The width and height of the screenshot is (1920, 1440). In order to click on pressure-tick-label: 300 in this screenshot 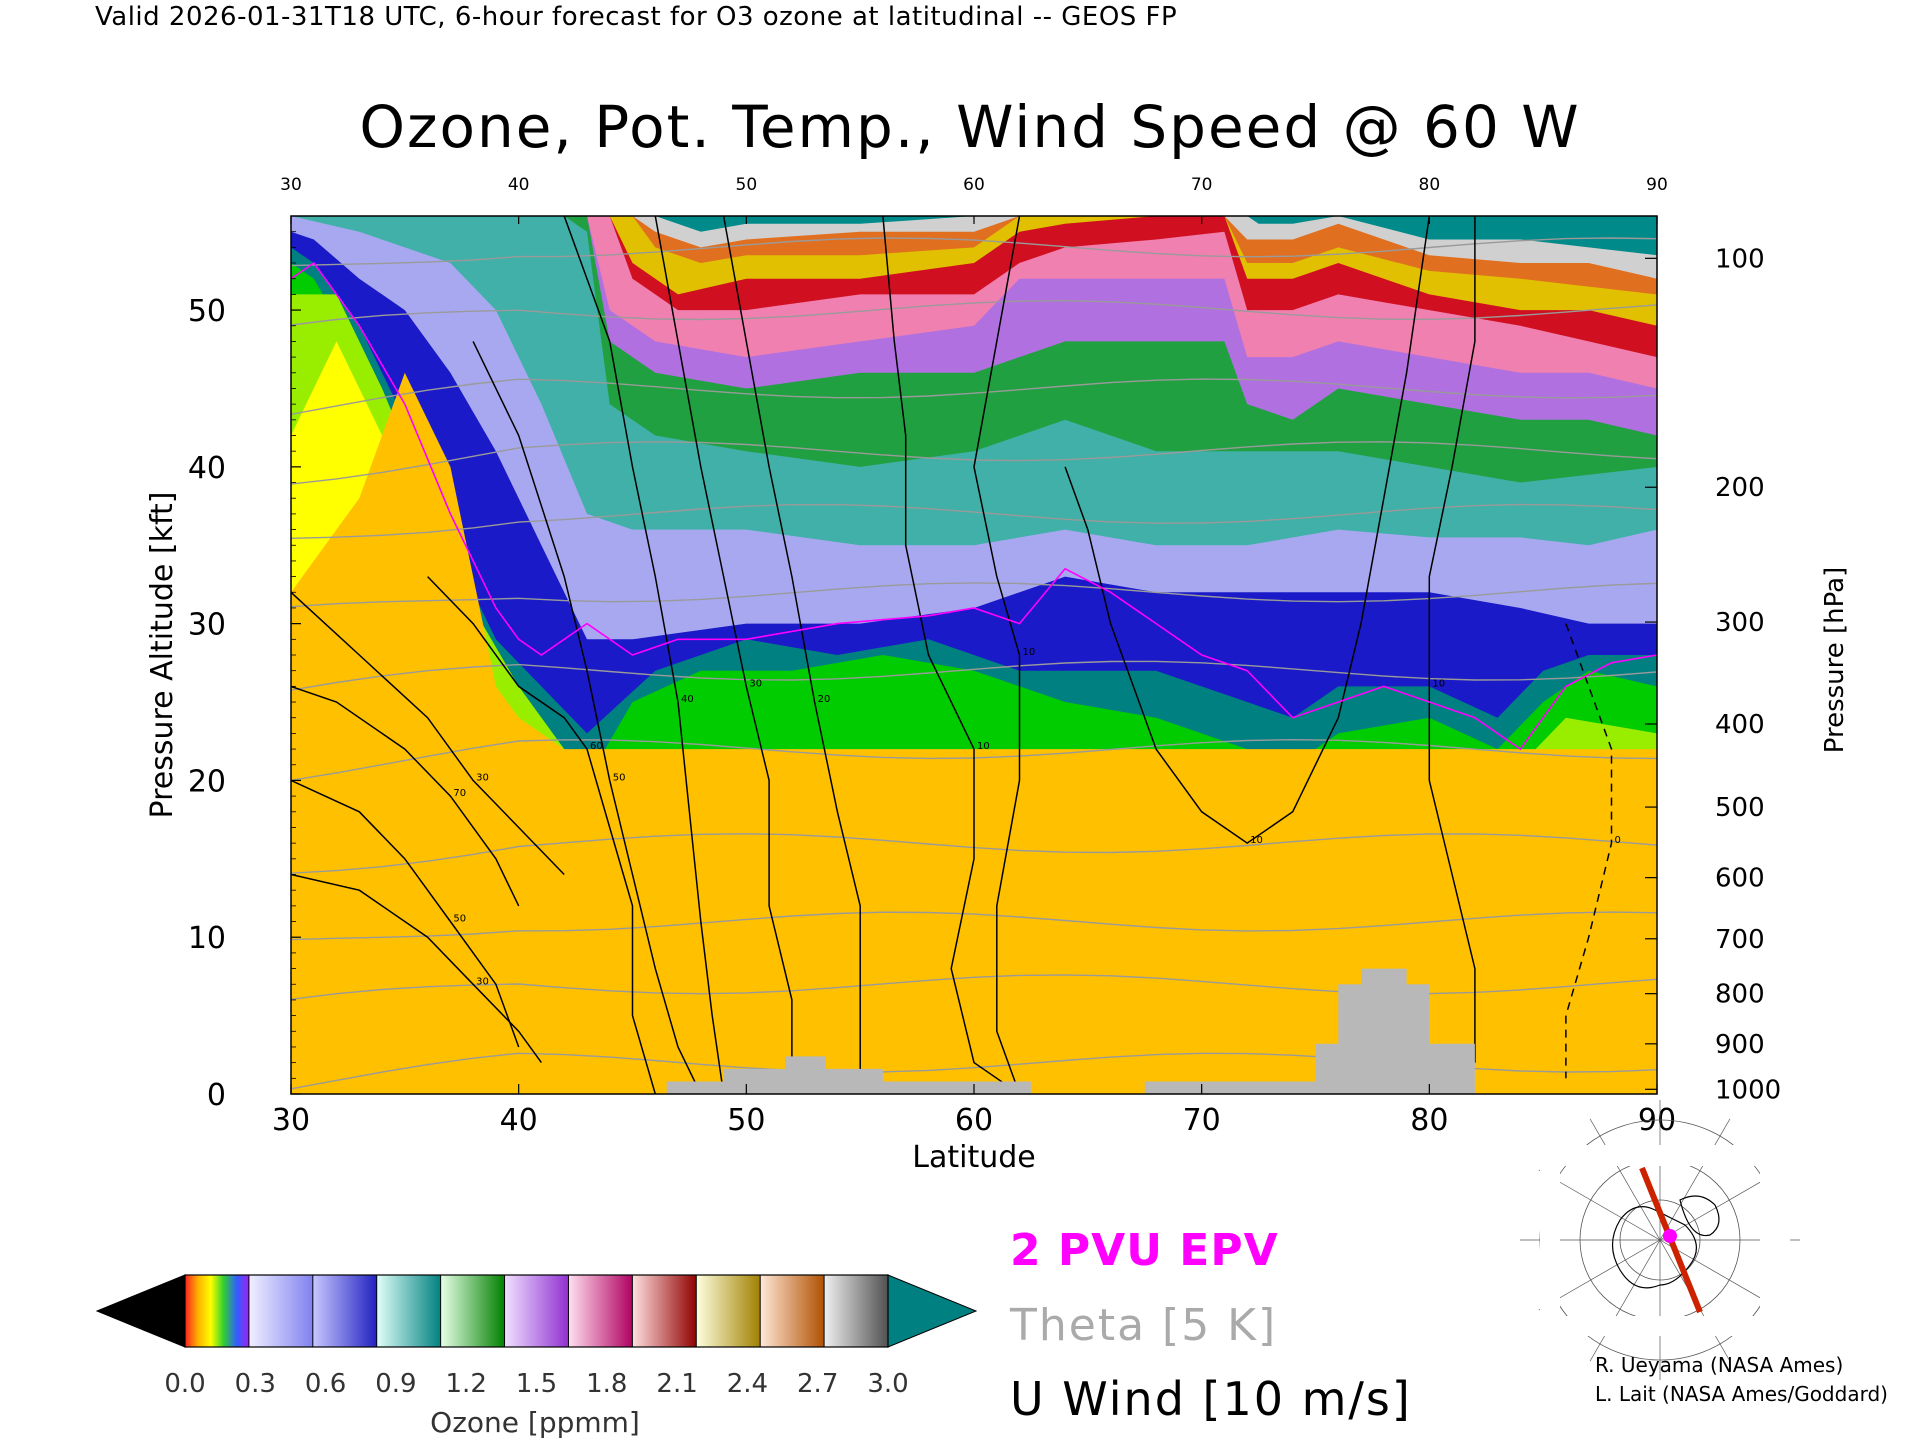, I will do `click(1740, 623)`.